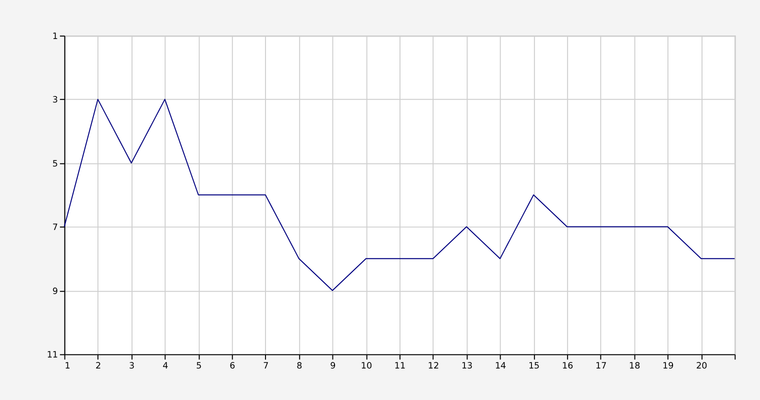  I want to click on x-tick-label: 17, so click(601, 366).